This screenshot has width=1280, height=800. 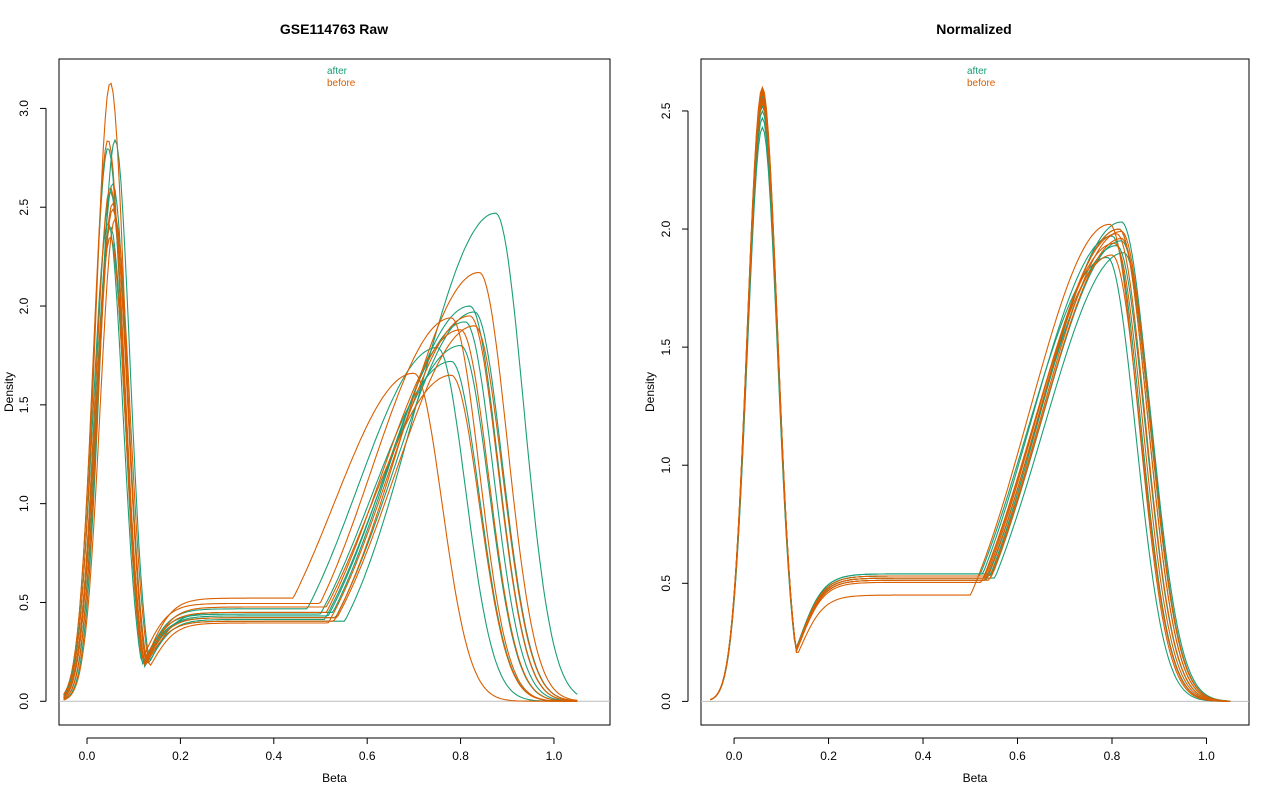 What do you see at coordinates (24, 108) in the screenshot?
I see `y-tick-label: 3.0` at bounding box center [24, 108].